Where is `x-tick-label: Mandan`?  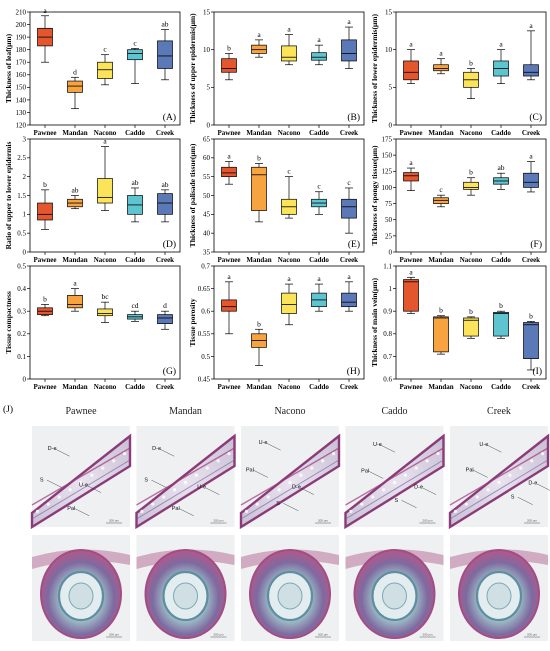
x-tick-label: Mandan is located at coordinates (258, 133).